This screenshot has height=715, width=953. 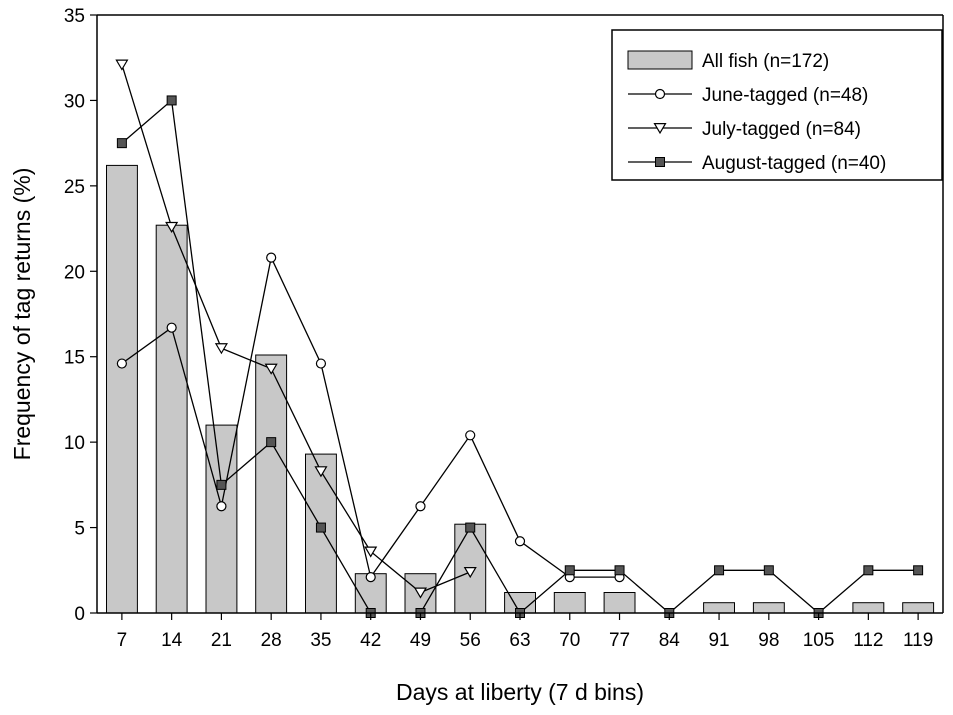 I want to click on x-tick-label-84: 84, so click(x=670, y=640).